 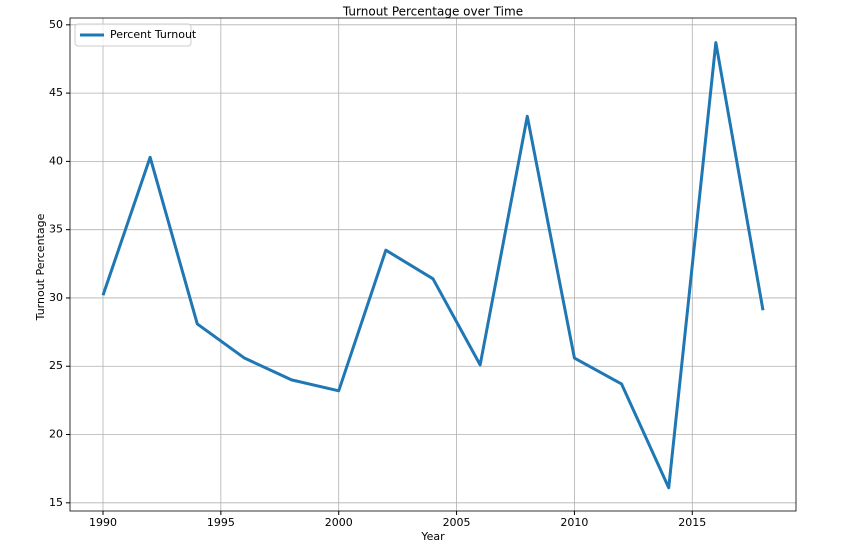 I want to click on legend-box, so click(x=133, y=35).